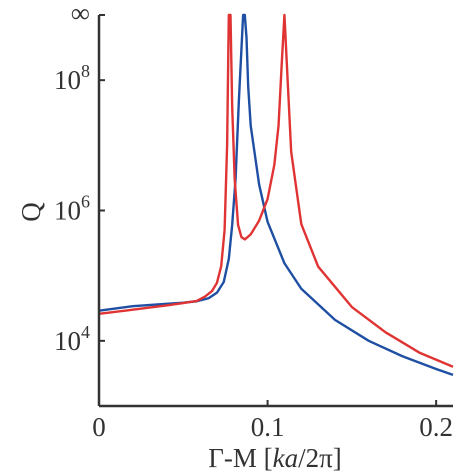 This screenshot has height=476, width=456. I want to click on x-ticks: 0 0.1 0.2, so click(272, 421).